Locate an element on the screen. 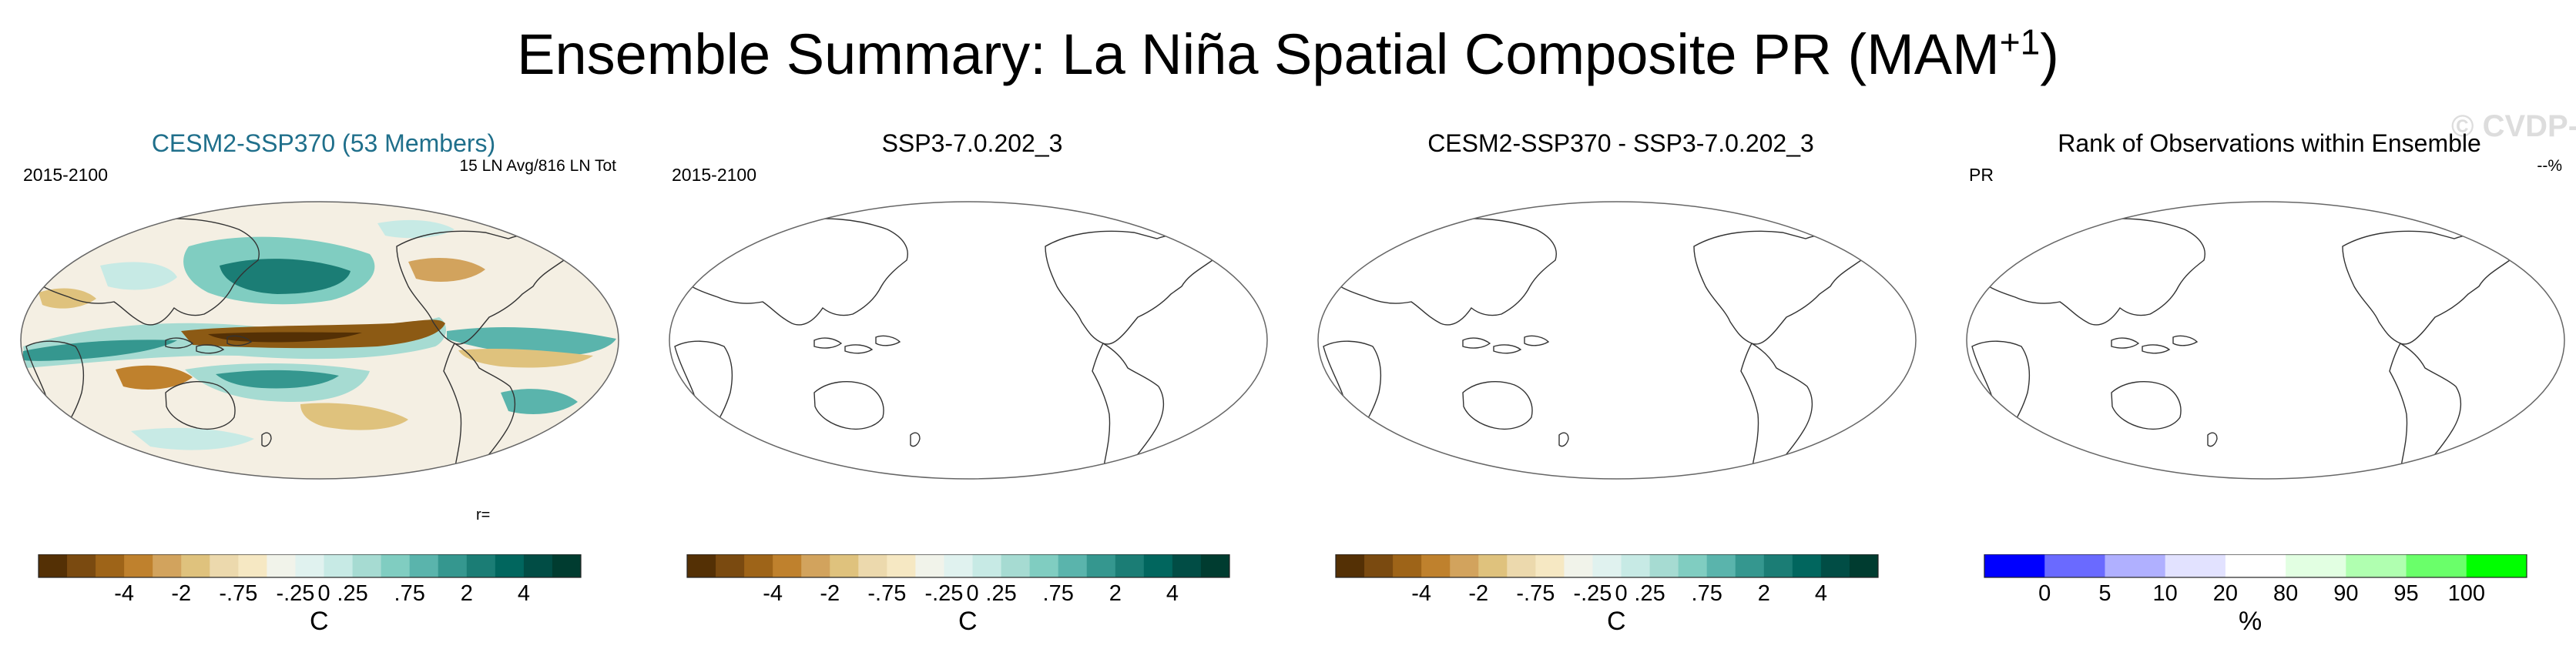  colorbar-tick-label: 4 is located at coordinates (524, 593).